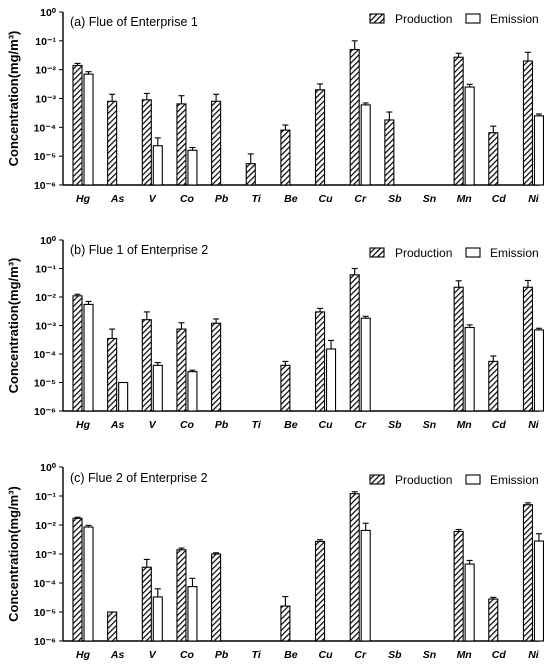  I want to click on panel-c-xtick-label: Hg, so click(83, 655).